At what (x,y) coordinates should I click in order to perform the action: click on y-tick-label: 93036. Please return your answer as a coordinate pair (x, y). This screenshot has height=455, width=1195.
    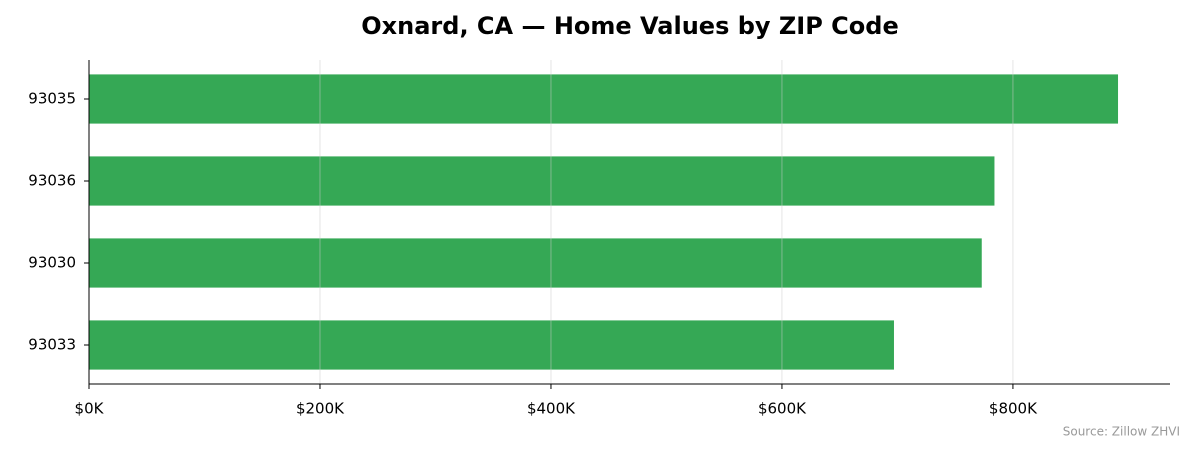
    Looking at the image, I should click on (52, 181).